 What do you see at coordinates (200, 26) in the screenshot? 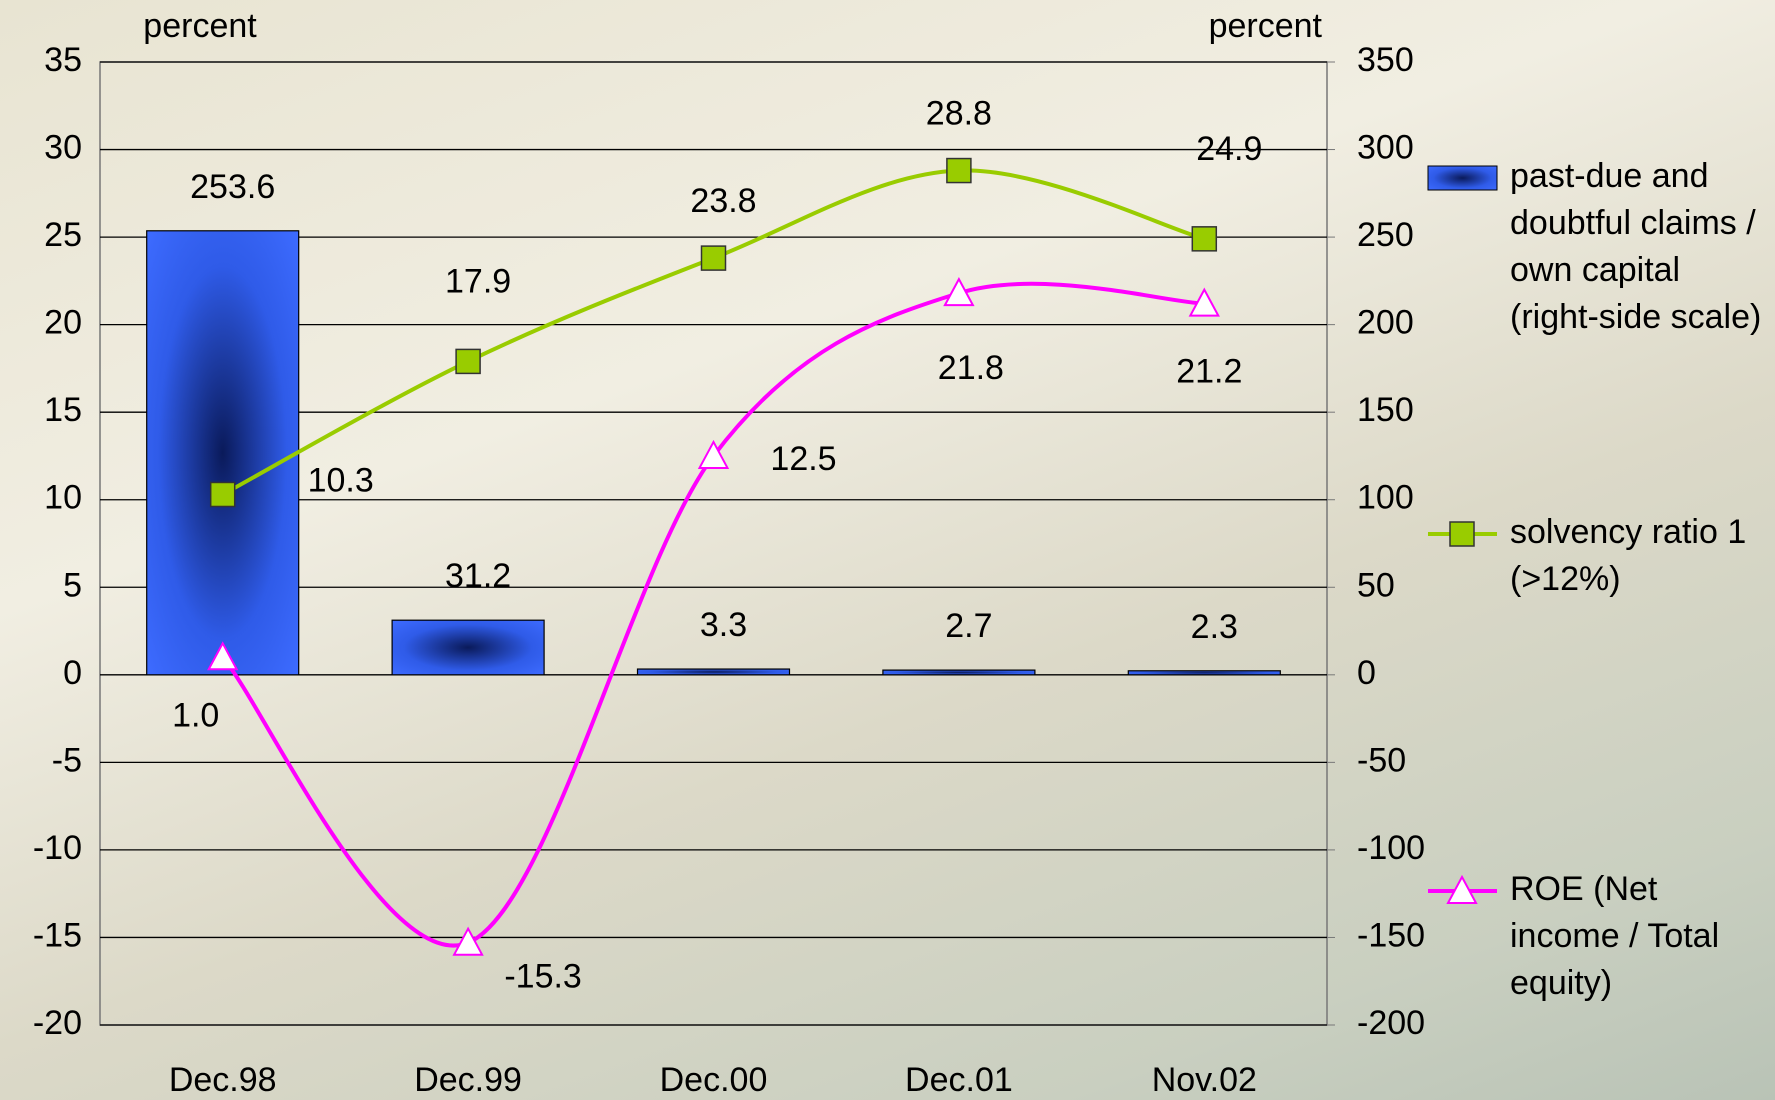
I see `y-axis-label: percent` at bounding box center [200, 26].